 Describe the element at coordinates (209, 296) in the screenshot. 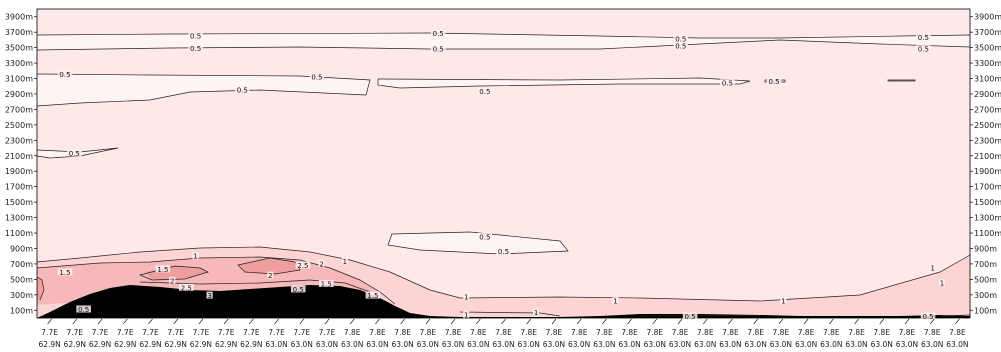

I see `contour-label: 3` at that location.